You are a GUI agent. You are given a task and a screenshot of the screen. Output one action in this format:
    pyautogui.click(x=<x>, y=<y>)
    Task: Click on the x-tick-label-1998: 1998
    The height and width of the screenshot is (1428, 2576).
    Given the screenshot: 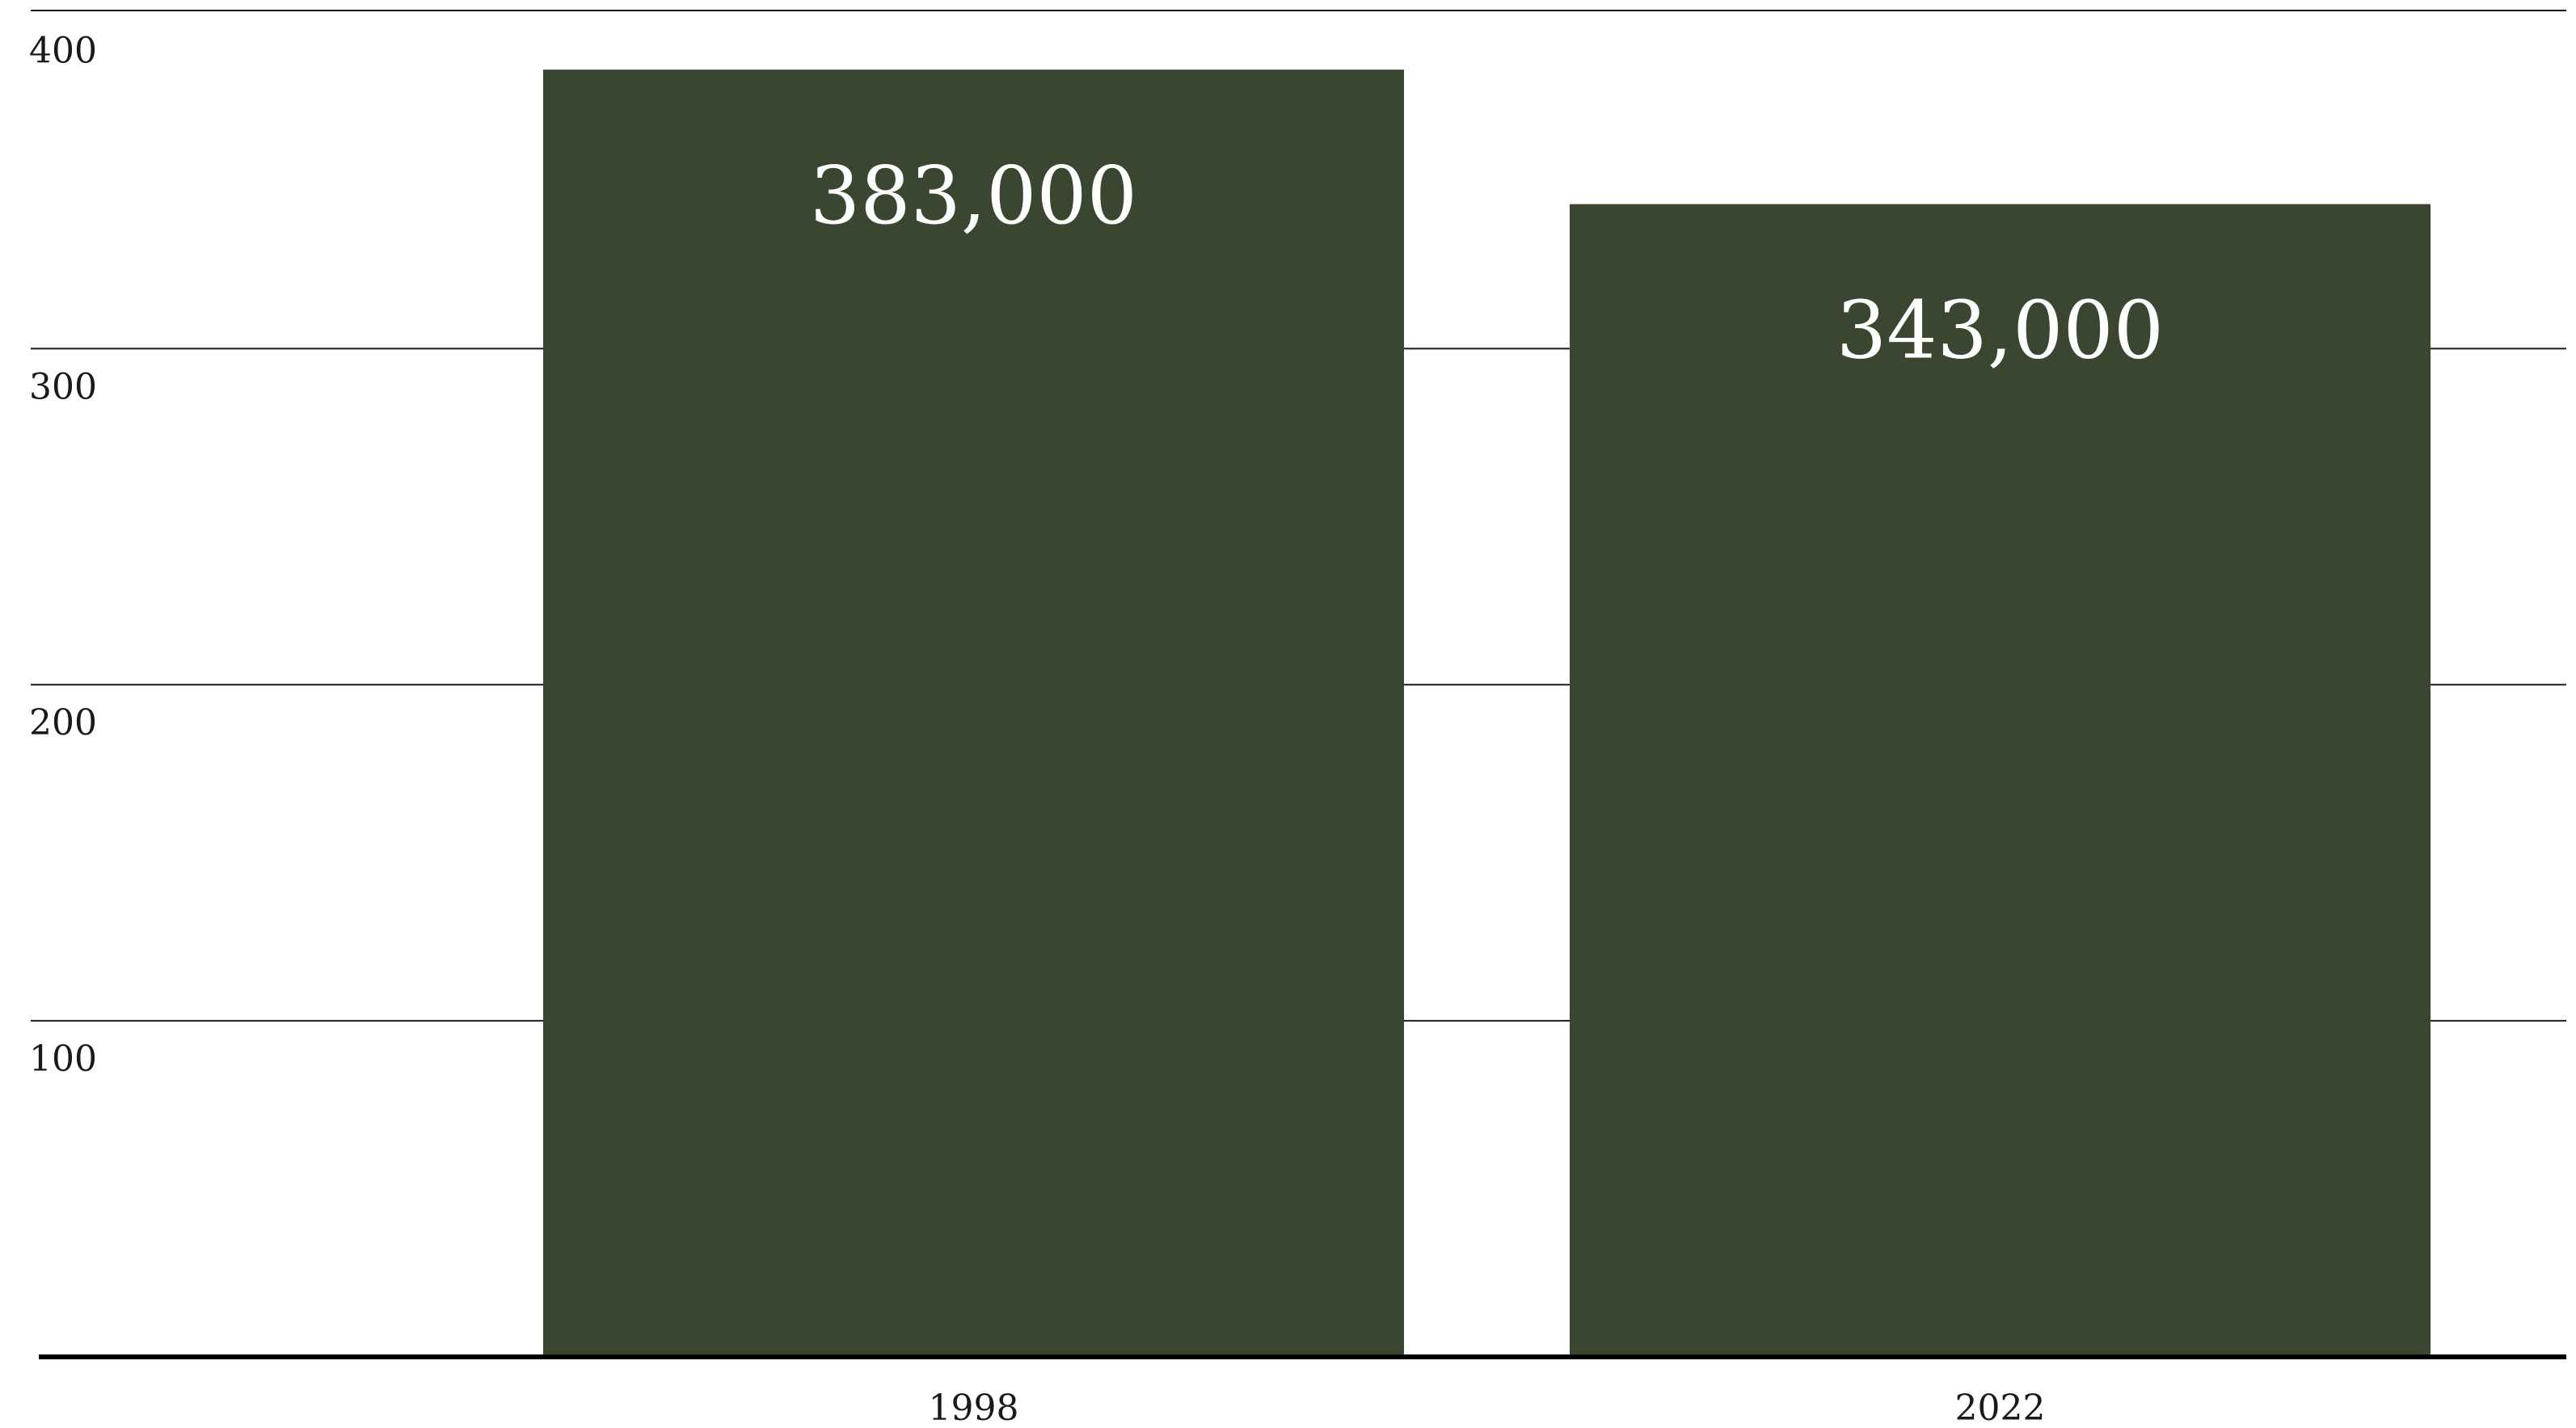 What is the action you would take?
    pyautogui.click(x=974, y=1408)
    